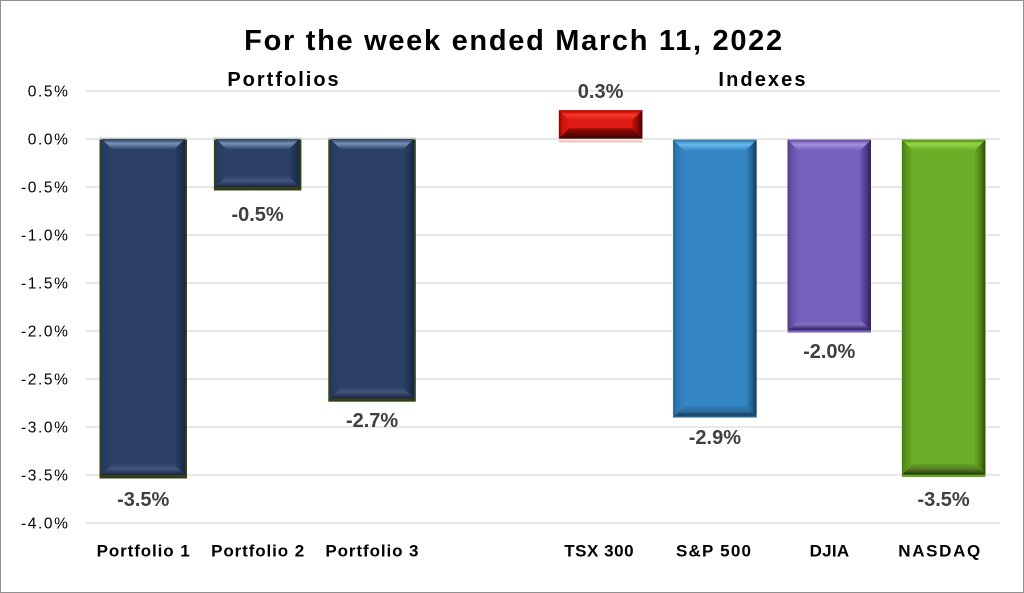  What do you see at coordinates (601, 92) in the screenshot?
I see `svg-text: 0.3%` at bounding box center [601, 92].